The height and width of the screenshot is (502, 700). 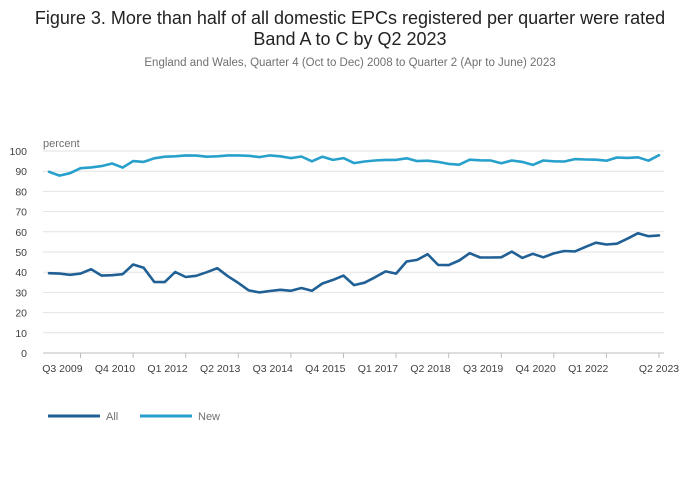 What do you see at coordinates (180, 417) in the screenshot?
I see `legend-item-new: New` at bounding box center [180, 417].